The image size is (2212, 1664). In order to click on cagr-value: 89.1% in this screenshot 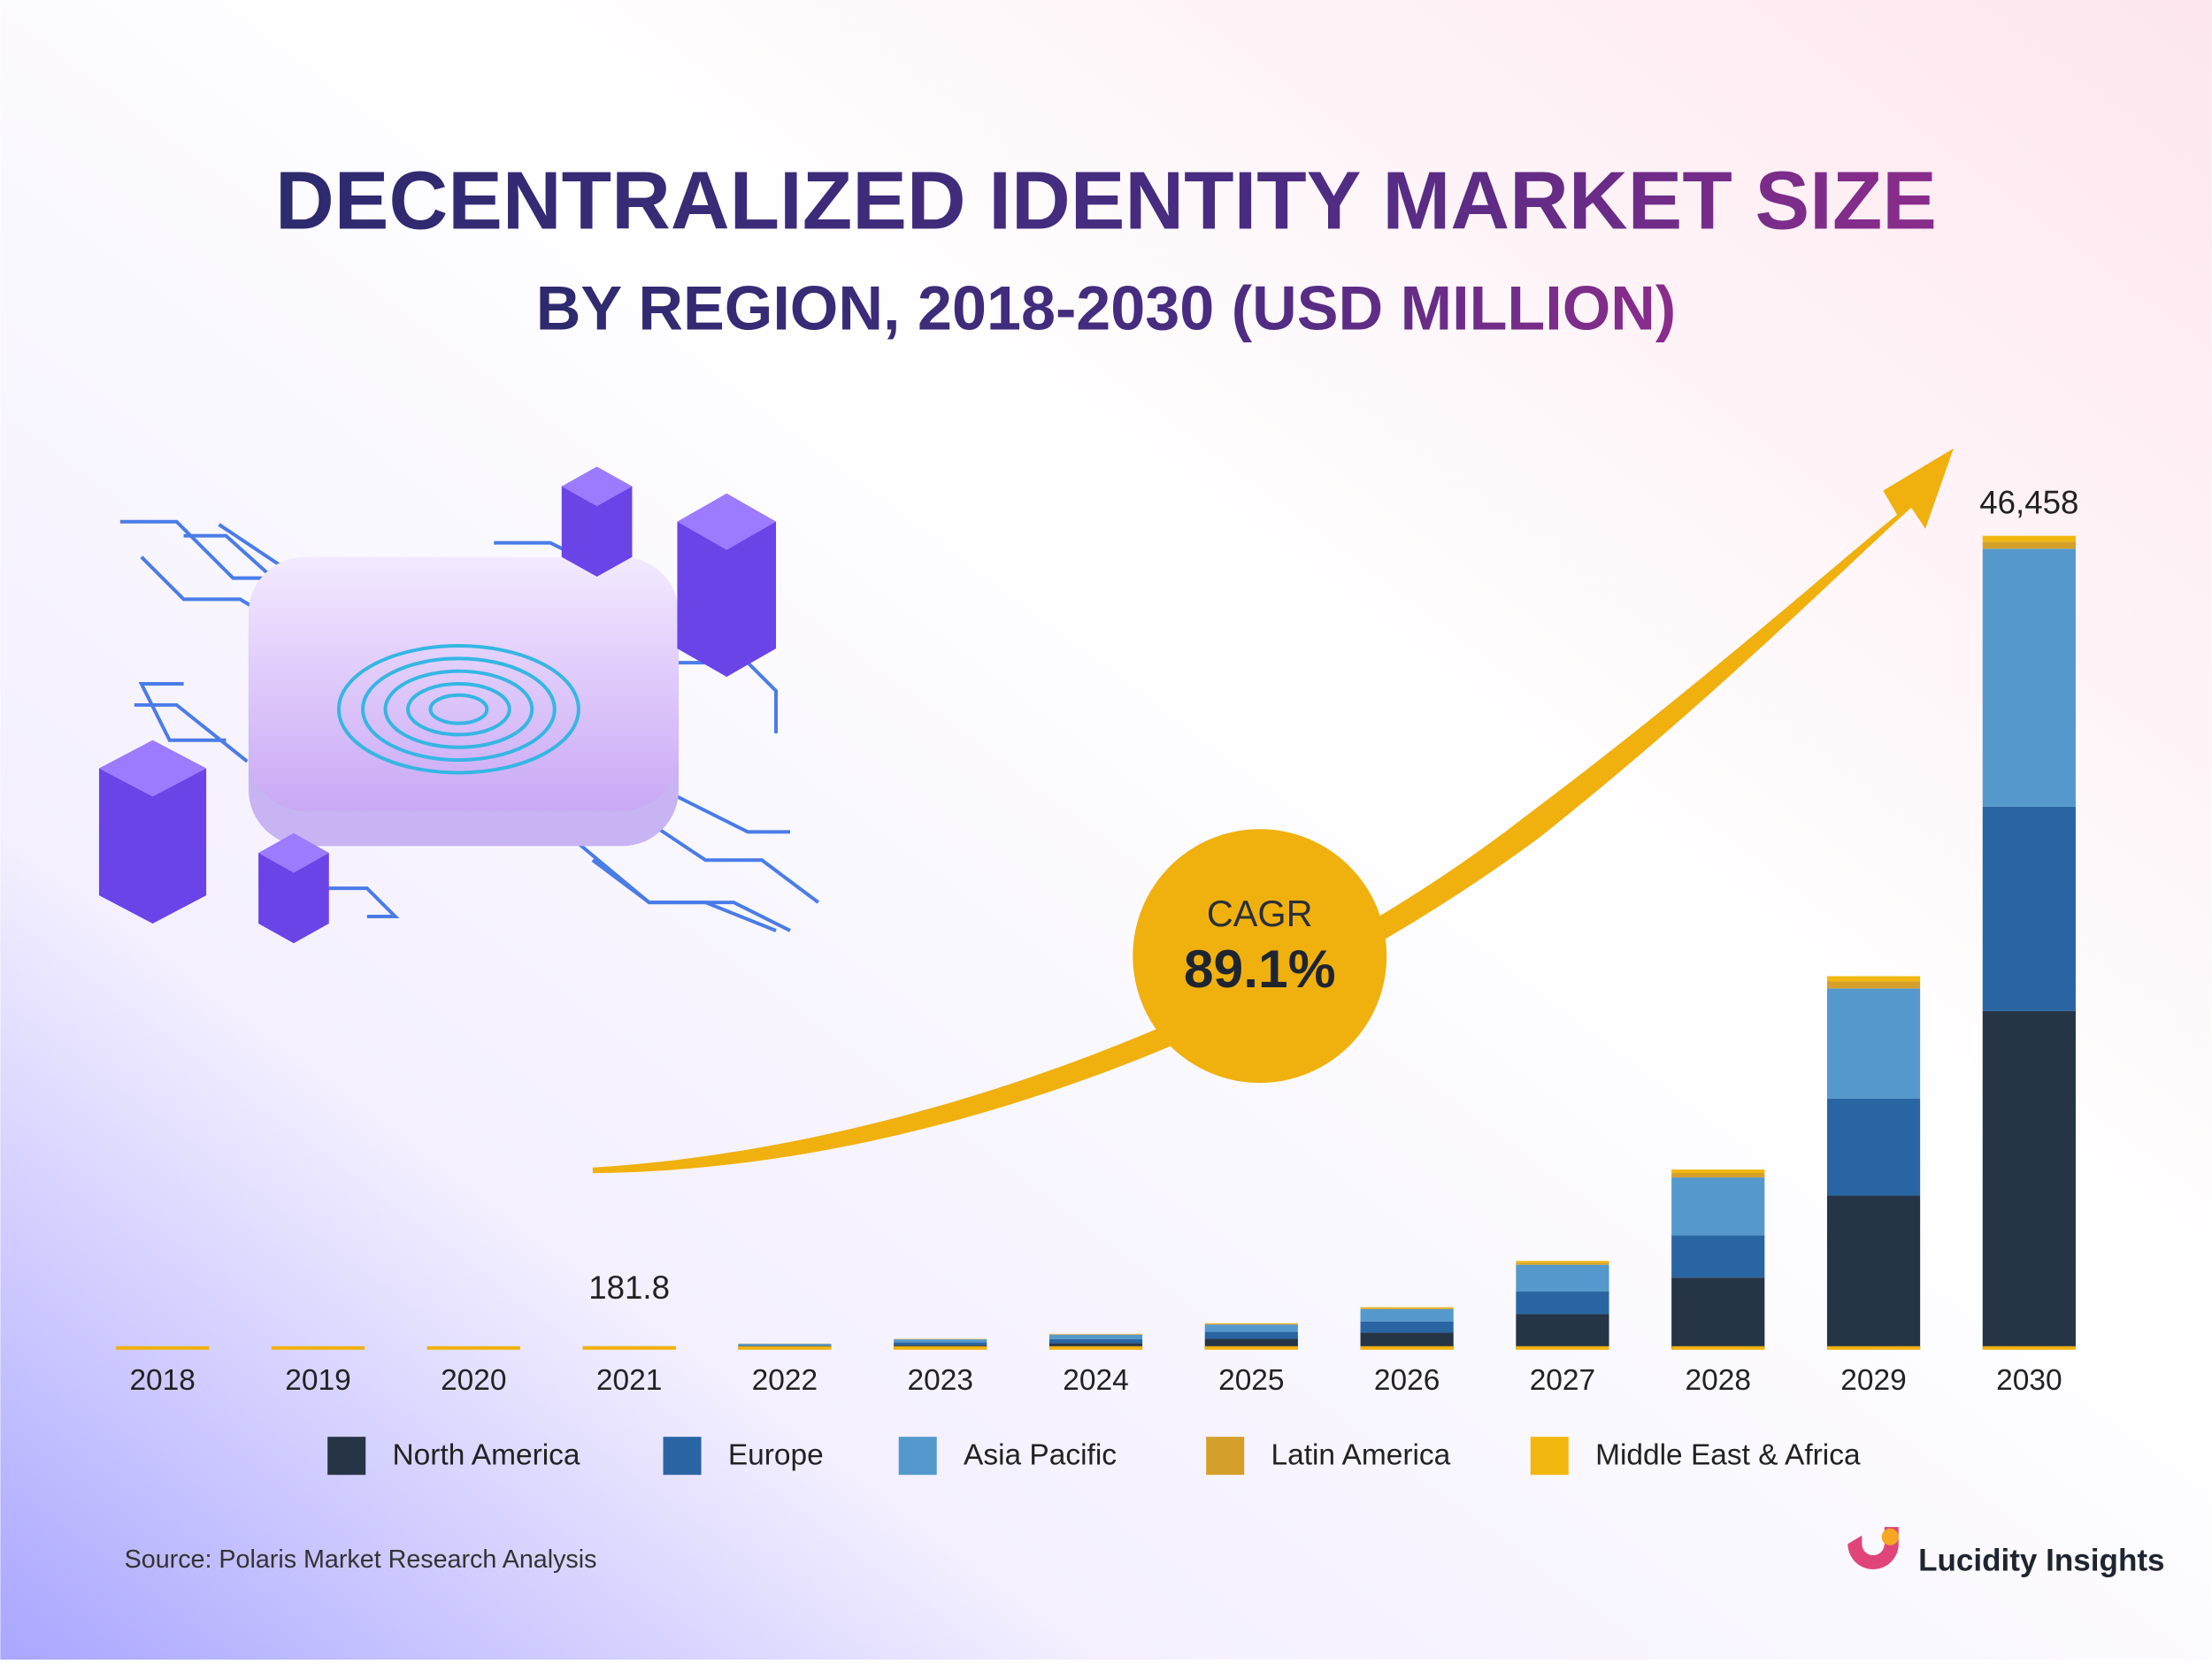, I will do `click(1260, 969)`.